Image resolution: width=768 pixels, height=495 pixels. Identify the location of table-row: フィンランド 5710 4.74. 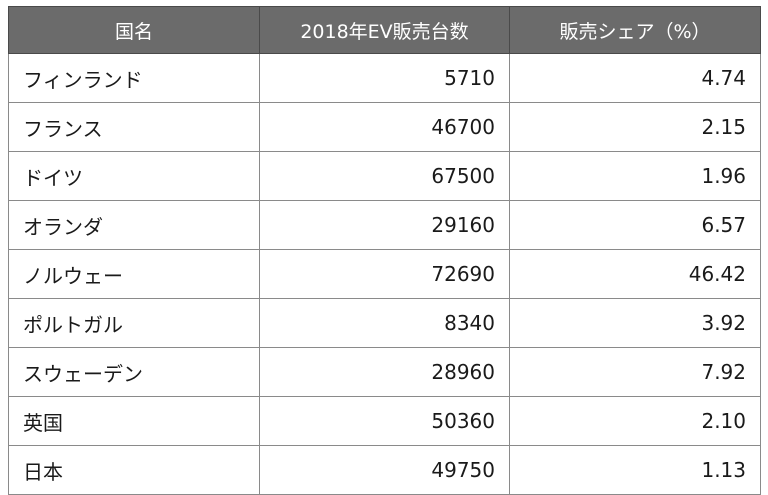
(384, 78).